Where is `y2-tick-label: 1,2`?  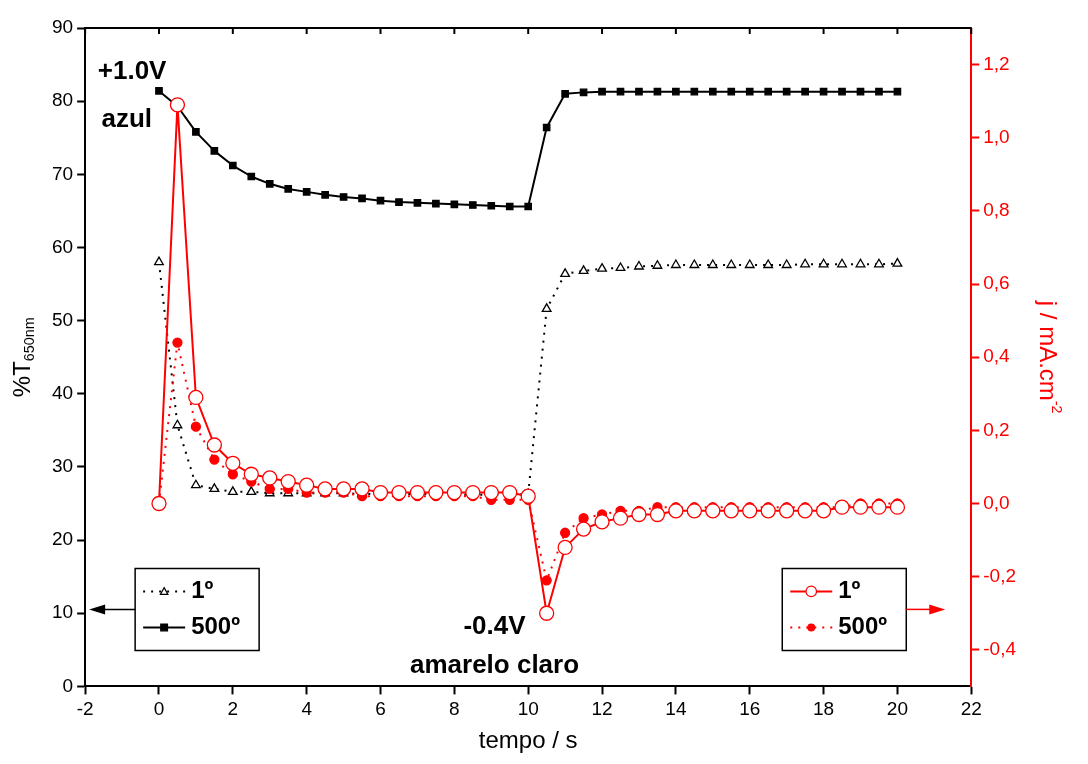
y2-tick-label: 1,2 is located at coordinates (996, 63).